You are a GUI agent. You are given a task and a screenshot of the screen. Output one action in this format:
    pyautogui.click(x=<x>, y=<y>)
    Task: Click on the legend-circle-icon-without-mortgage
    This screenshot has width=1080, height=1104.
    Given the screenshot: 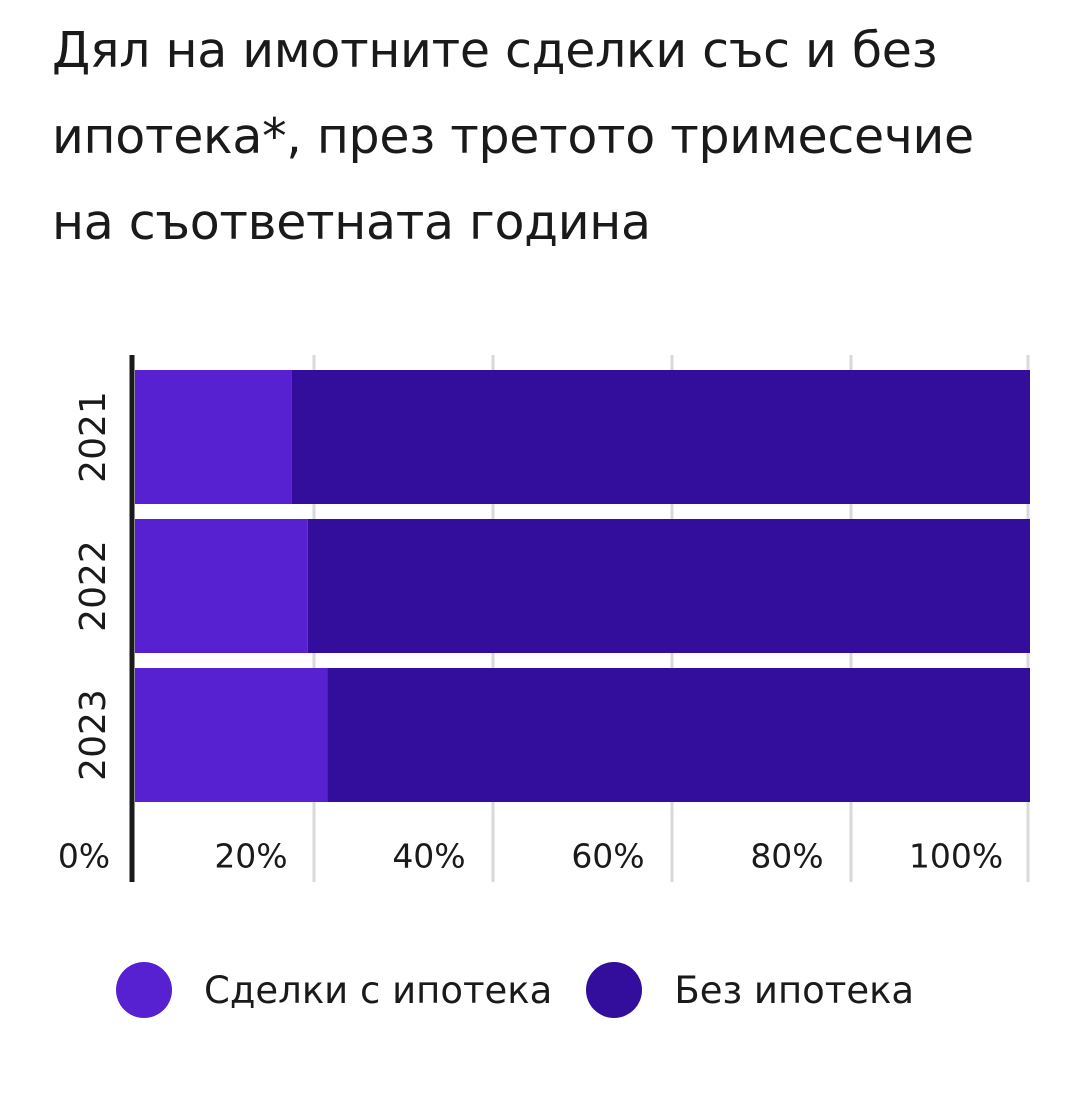 What is the action you would take?
    pyautogui.click(x=614, y=990)
    